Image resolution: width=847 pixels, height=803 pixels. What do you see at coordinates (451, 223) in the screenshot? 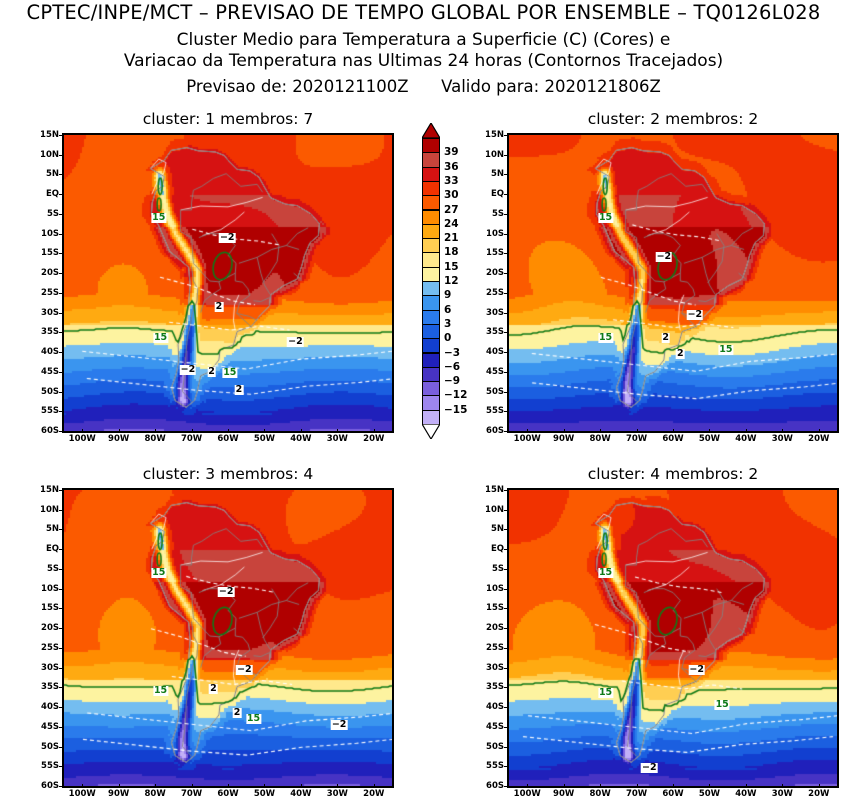
I see `colorbar-tick-label: 24` at bounding box center [451, 223].